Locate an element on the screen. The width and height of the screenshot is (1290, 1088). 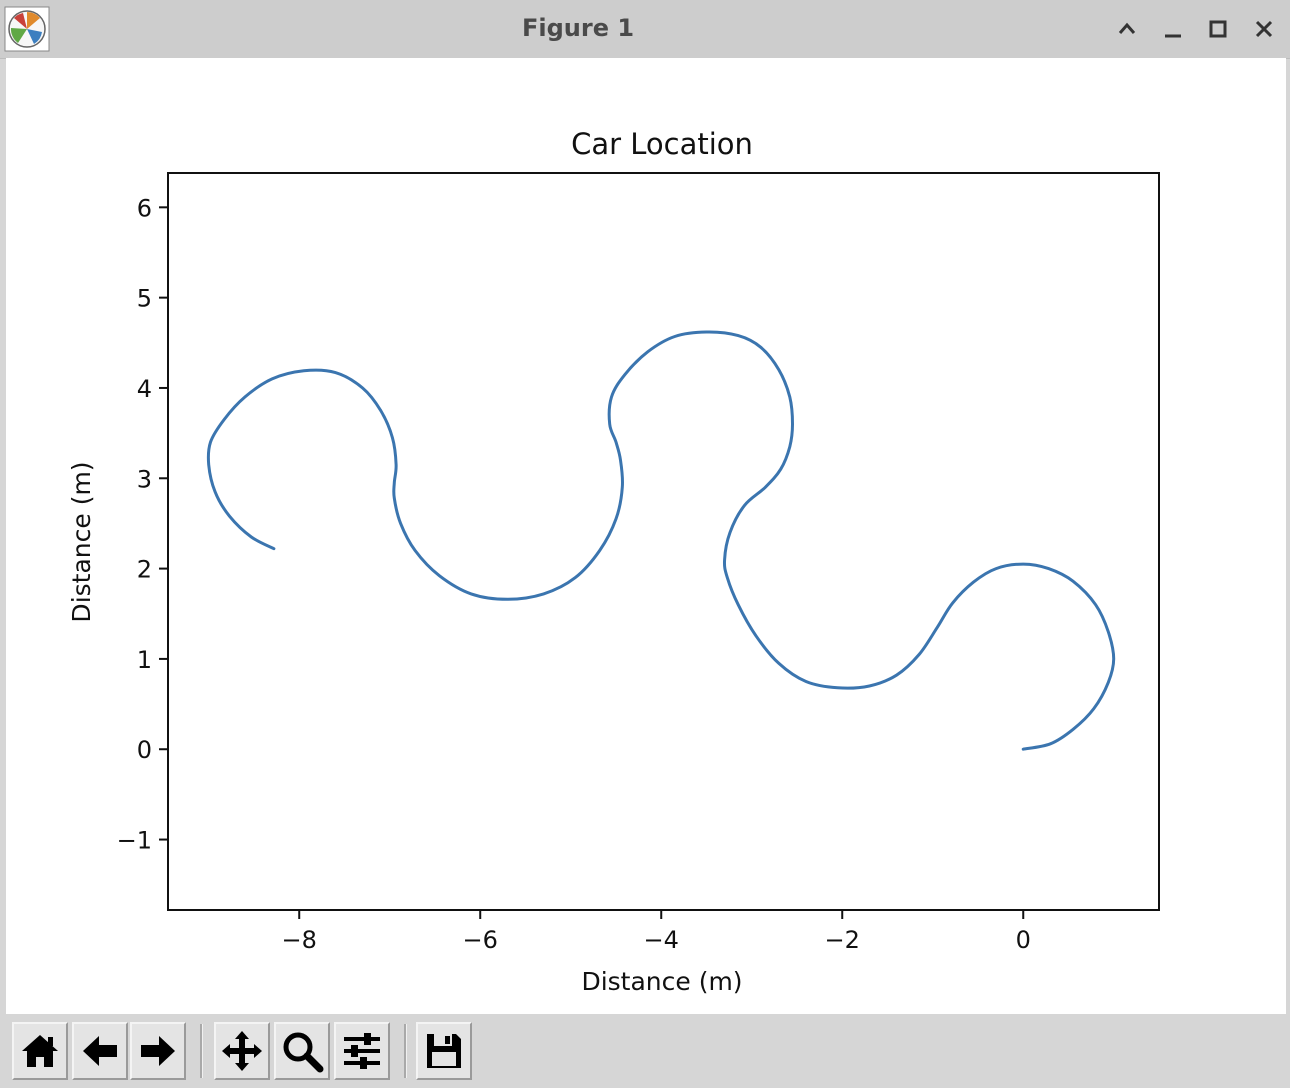
home-icon is located at coordinates (40, 1051).